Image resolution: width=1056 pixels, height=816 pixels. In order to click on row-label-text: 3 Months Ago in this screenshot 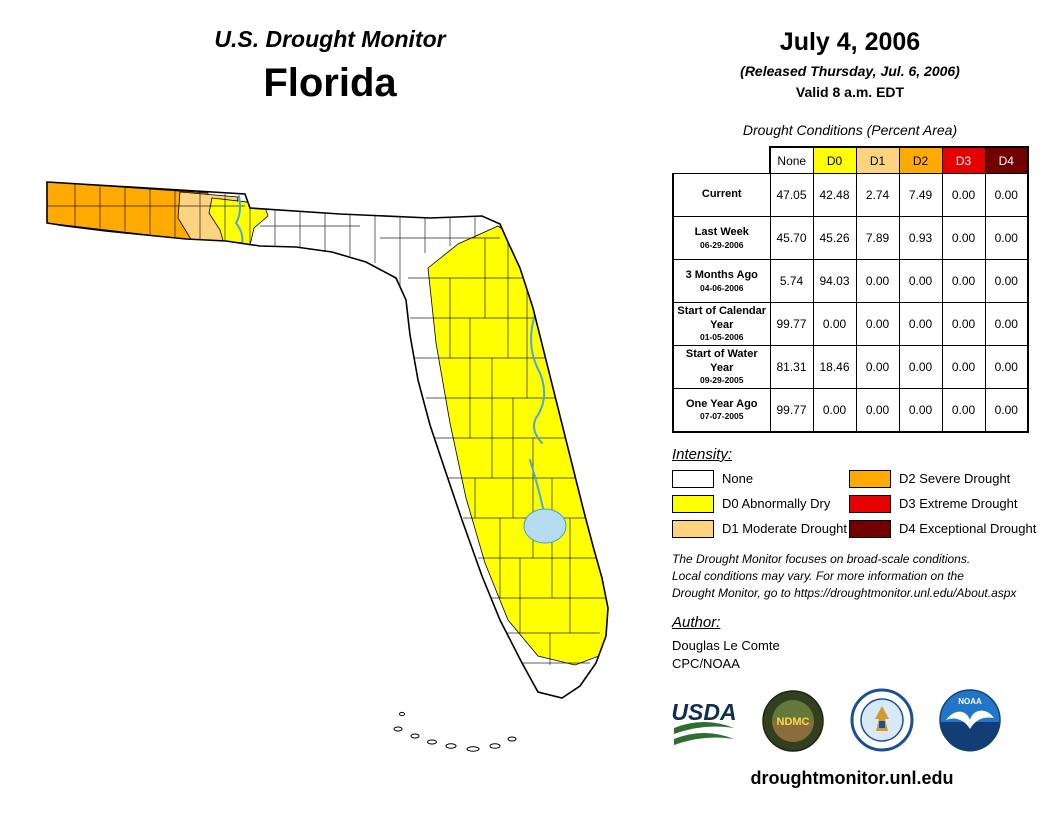, I will do `click(721, 274)`.